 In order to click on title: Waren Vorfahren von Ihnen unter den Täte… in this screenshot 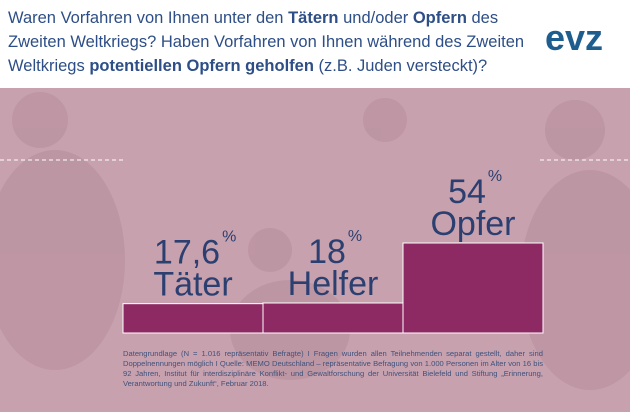, I will do `click(268, 42)`.